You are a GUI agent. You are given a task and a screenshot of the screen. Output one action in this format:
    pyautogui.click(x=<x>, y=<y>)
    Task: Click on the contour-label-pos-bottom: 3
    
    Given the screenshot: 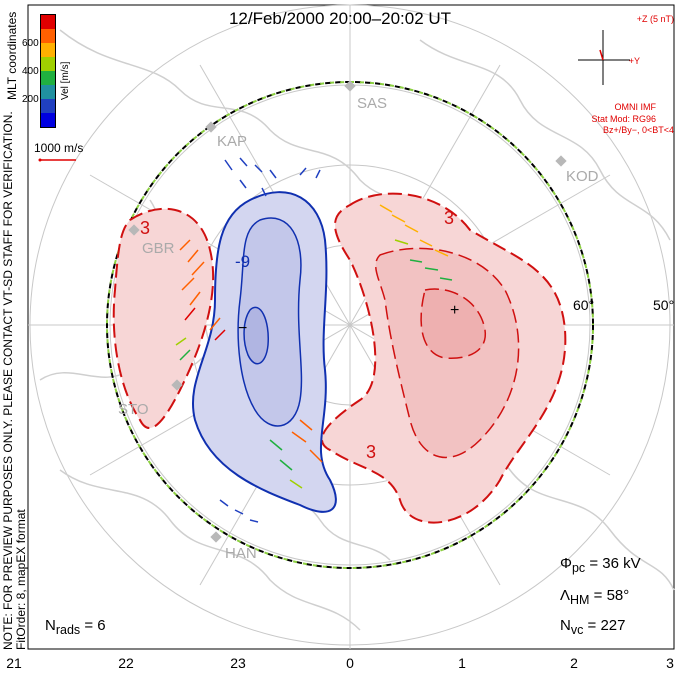 What is the action you would take?
    pyautogui.click(x=371, y=452)
    